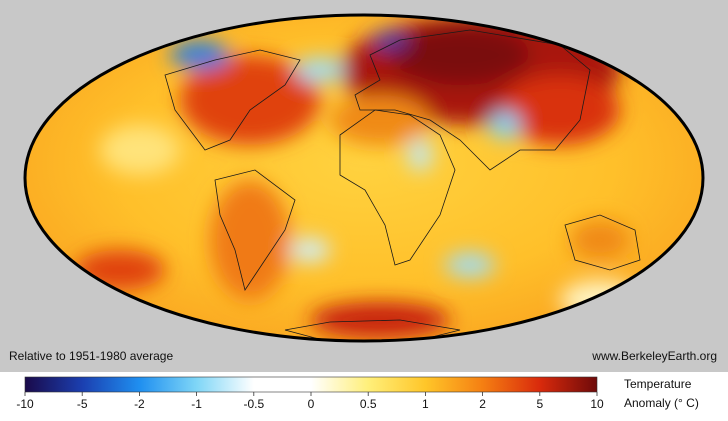 This screenshot has width=728, height=421. I want to click on colorbar, so click(311, 384).